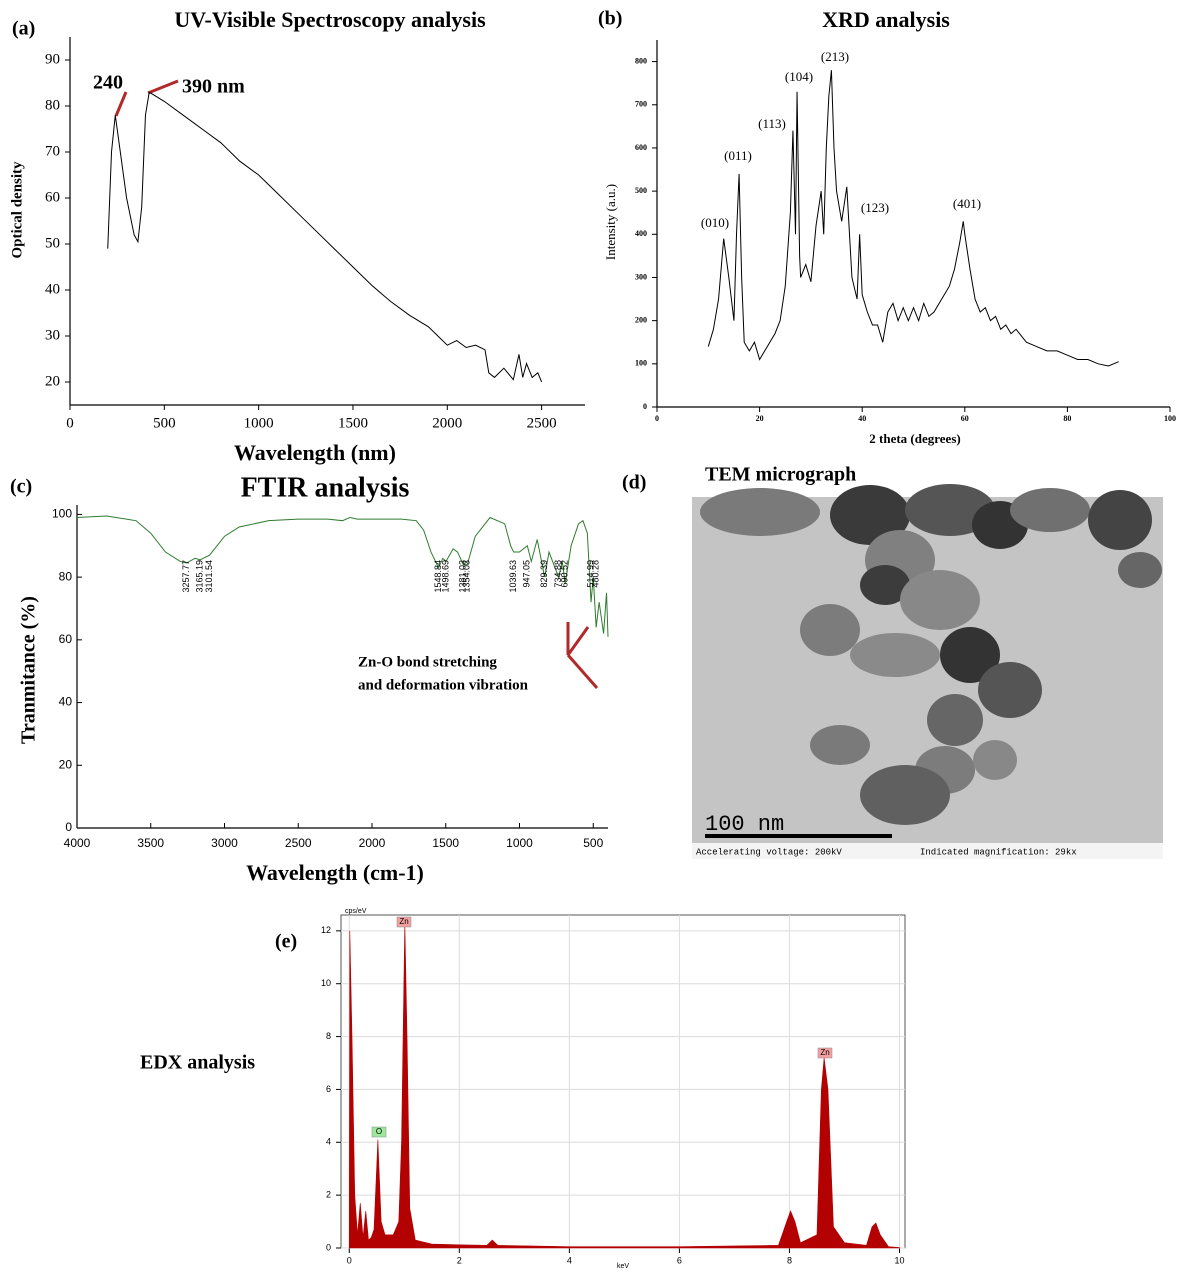 This screenshot has width=1178, height=1272. What do you see at coordinates (565, 574) in the screenshot?
I see `peak-label: 690.52` at bounding box center [565, 574].